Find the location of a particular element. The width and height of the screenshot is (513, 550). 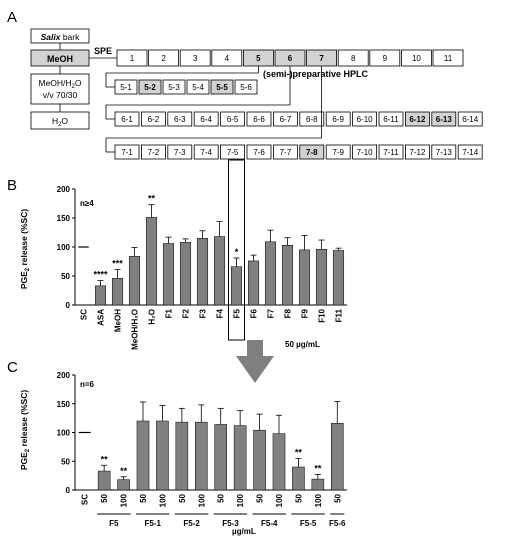

fraction-label: 5 is located at coordinates (258, 58).